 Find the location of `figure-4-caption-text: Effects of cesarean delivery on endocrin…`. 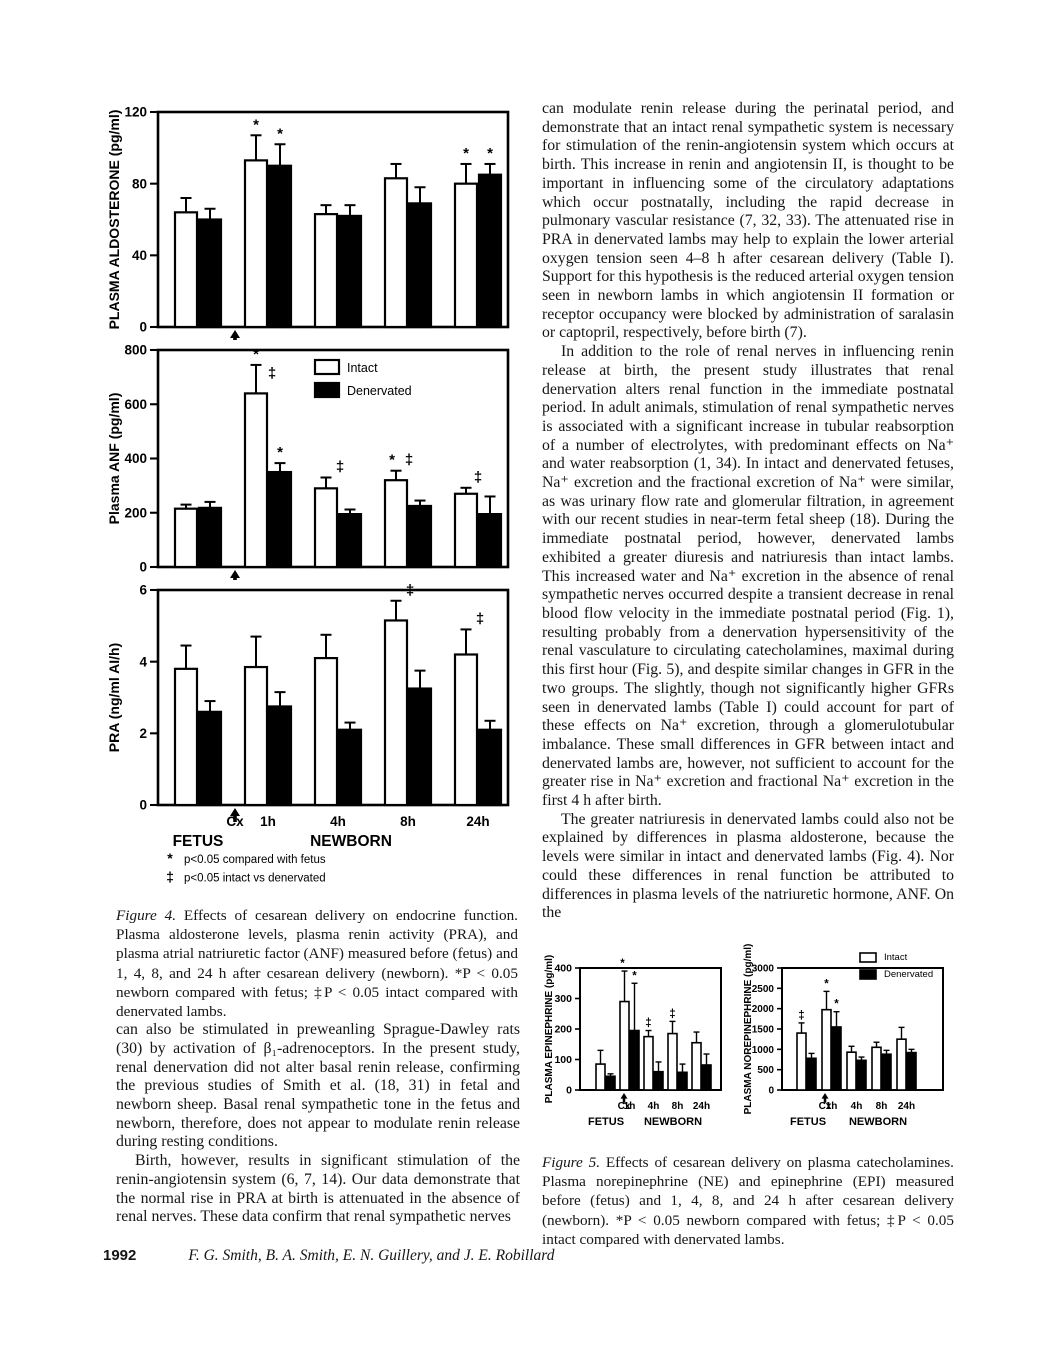

figure-4-caption-text: Effects of cesarean delivery on endocrin… is located at coordinates (317, 964).